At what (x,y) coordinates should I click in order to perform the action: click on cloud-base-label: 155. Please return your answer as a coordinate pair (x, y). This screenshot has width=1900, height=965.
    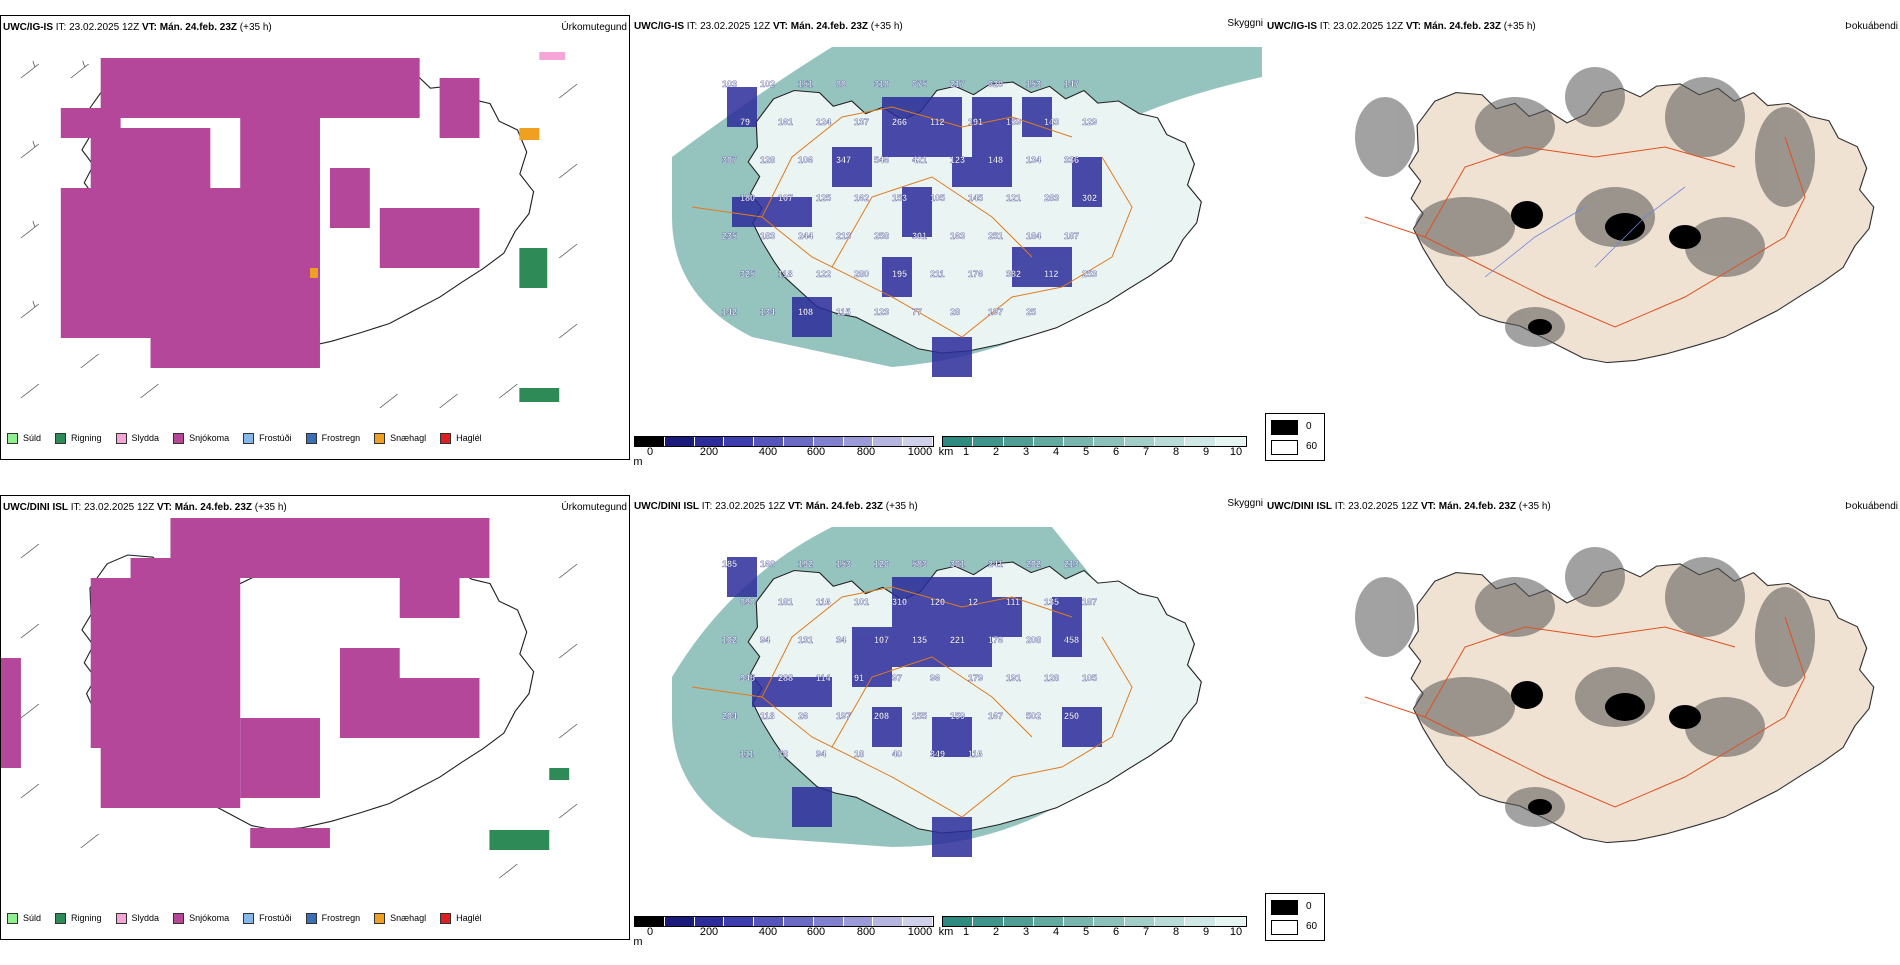
    Looking at the image, I should click on (919, 716).